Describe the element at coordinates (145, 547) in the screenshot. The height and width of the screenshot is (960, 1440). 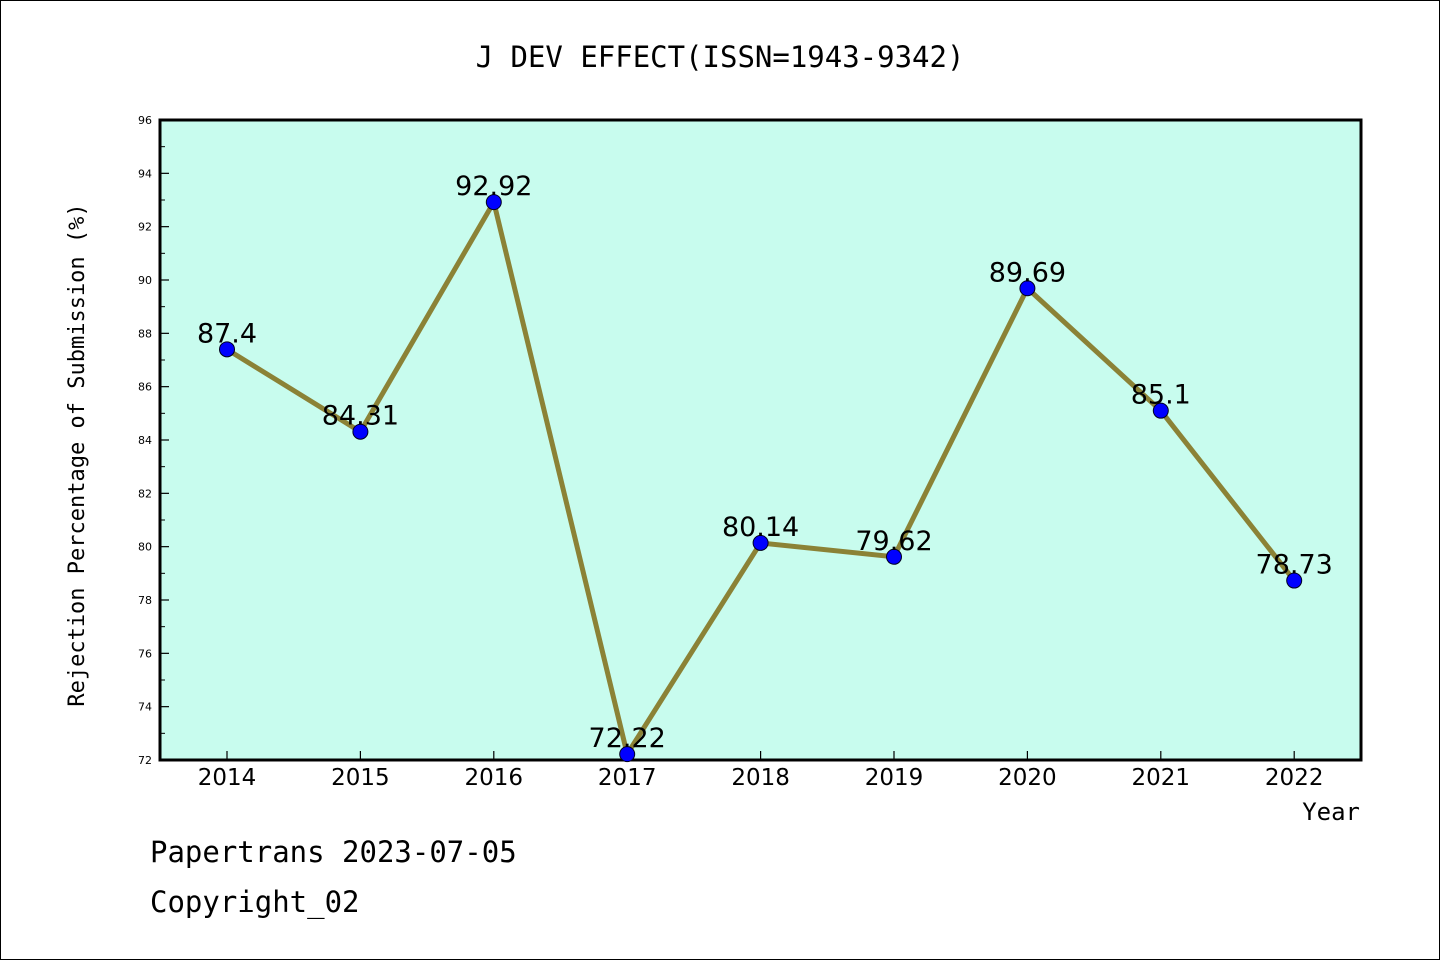
I see `y-tick-label: 80` at that location.